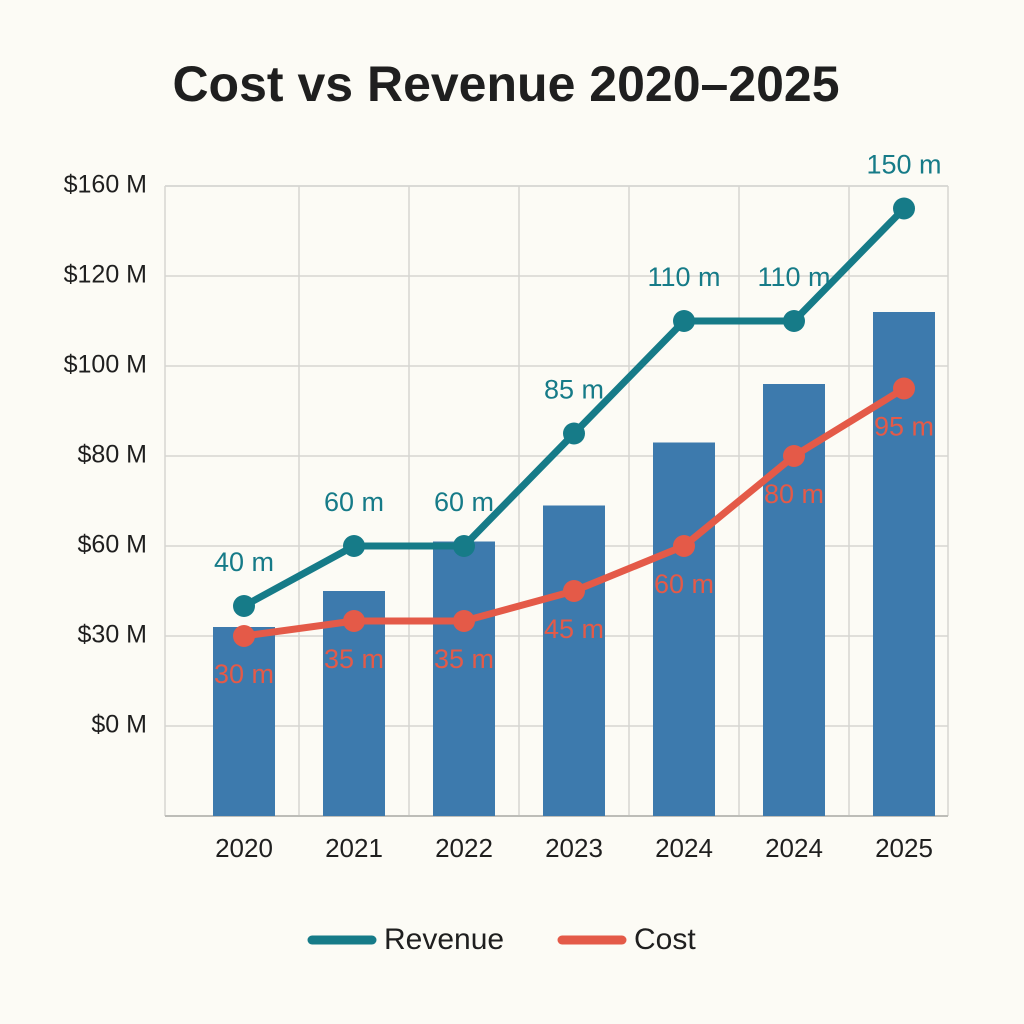  I want to click on data-label: 95 m, so click(904, 427).